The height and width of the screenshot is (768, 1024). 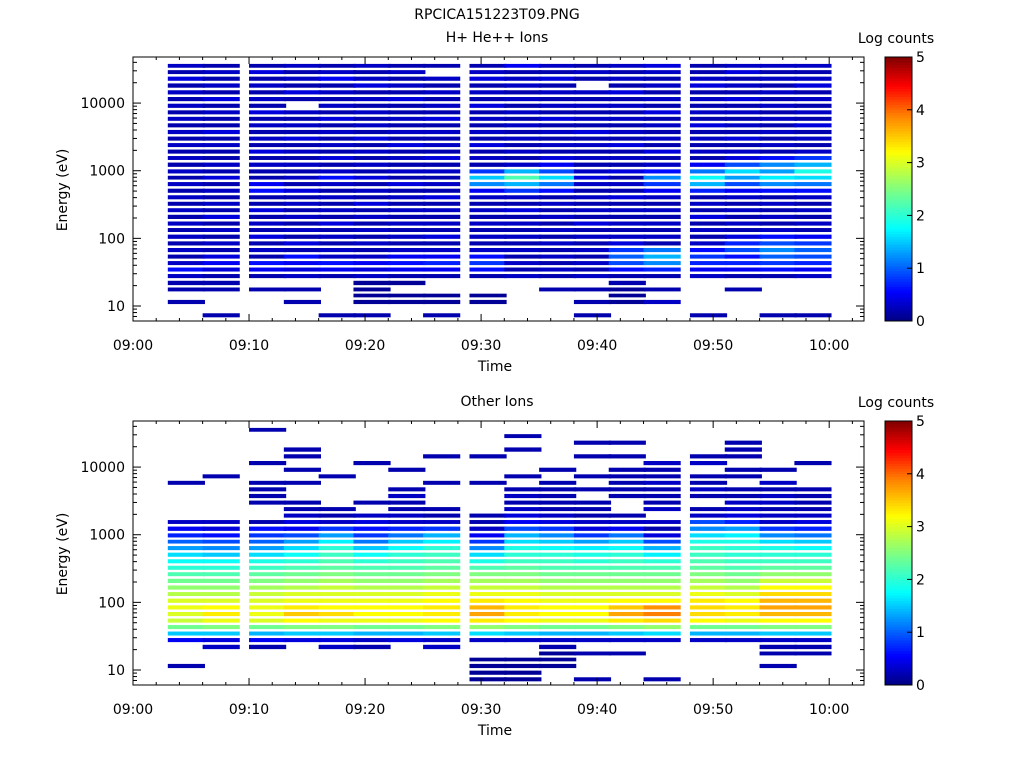 What do you see at coordinates (920, 686) in the screenshot?
I see `colorbar-tick-label: 0` at bounding box center [920, 686].